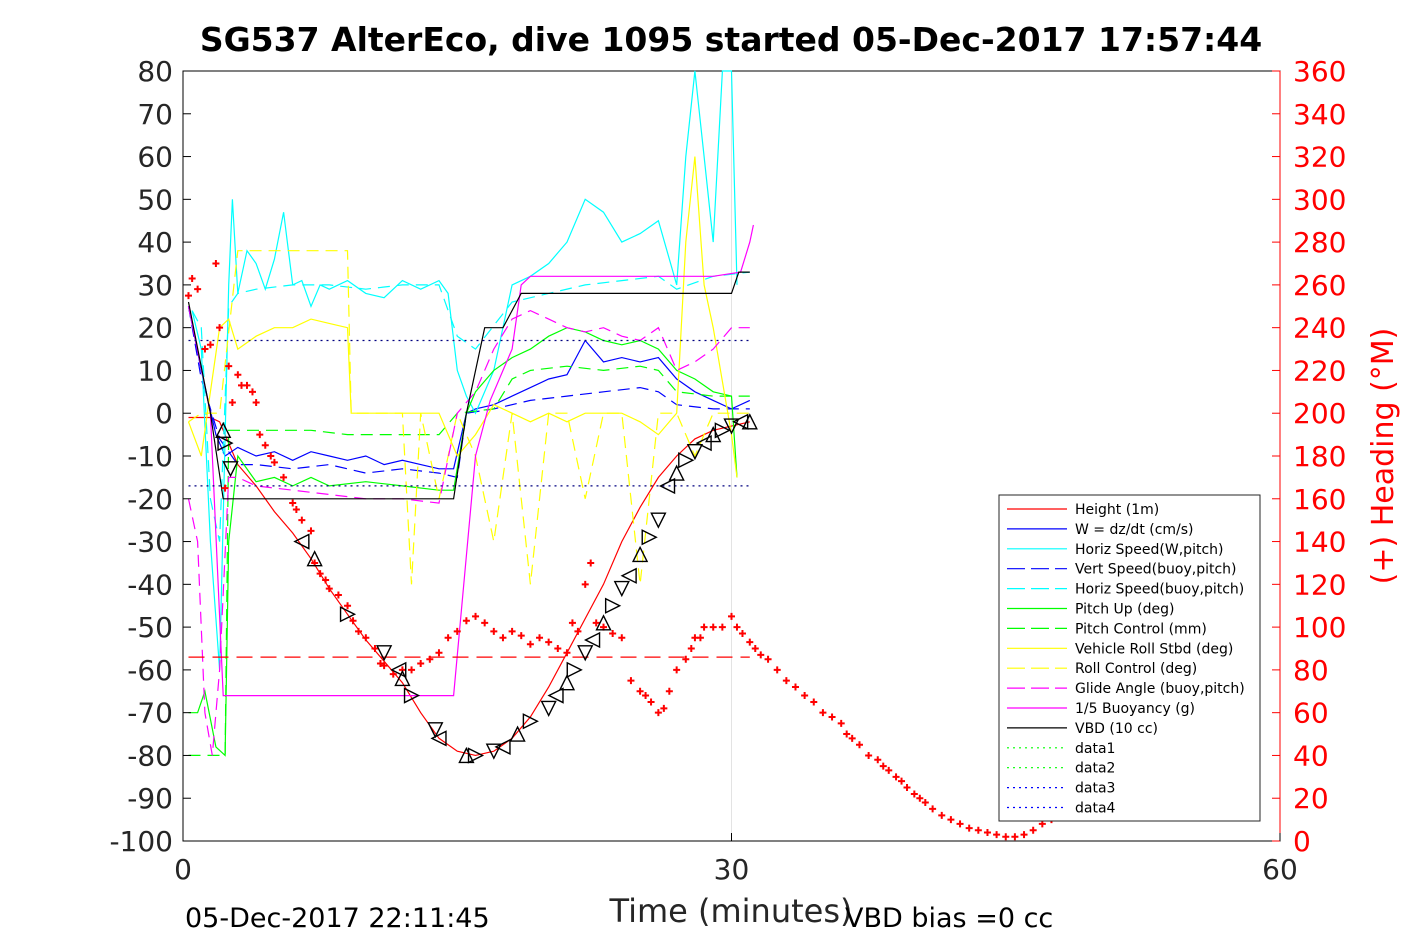 Image resolution: width=1417 pixels, height=945 pixels. Describe the element at coordinates (1319, 71) in the screenshot. I see `y-right-tick-label: 360` at that location.